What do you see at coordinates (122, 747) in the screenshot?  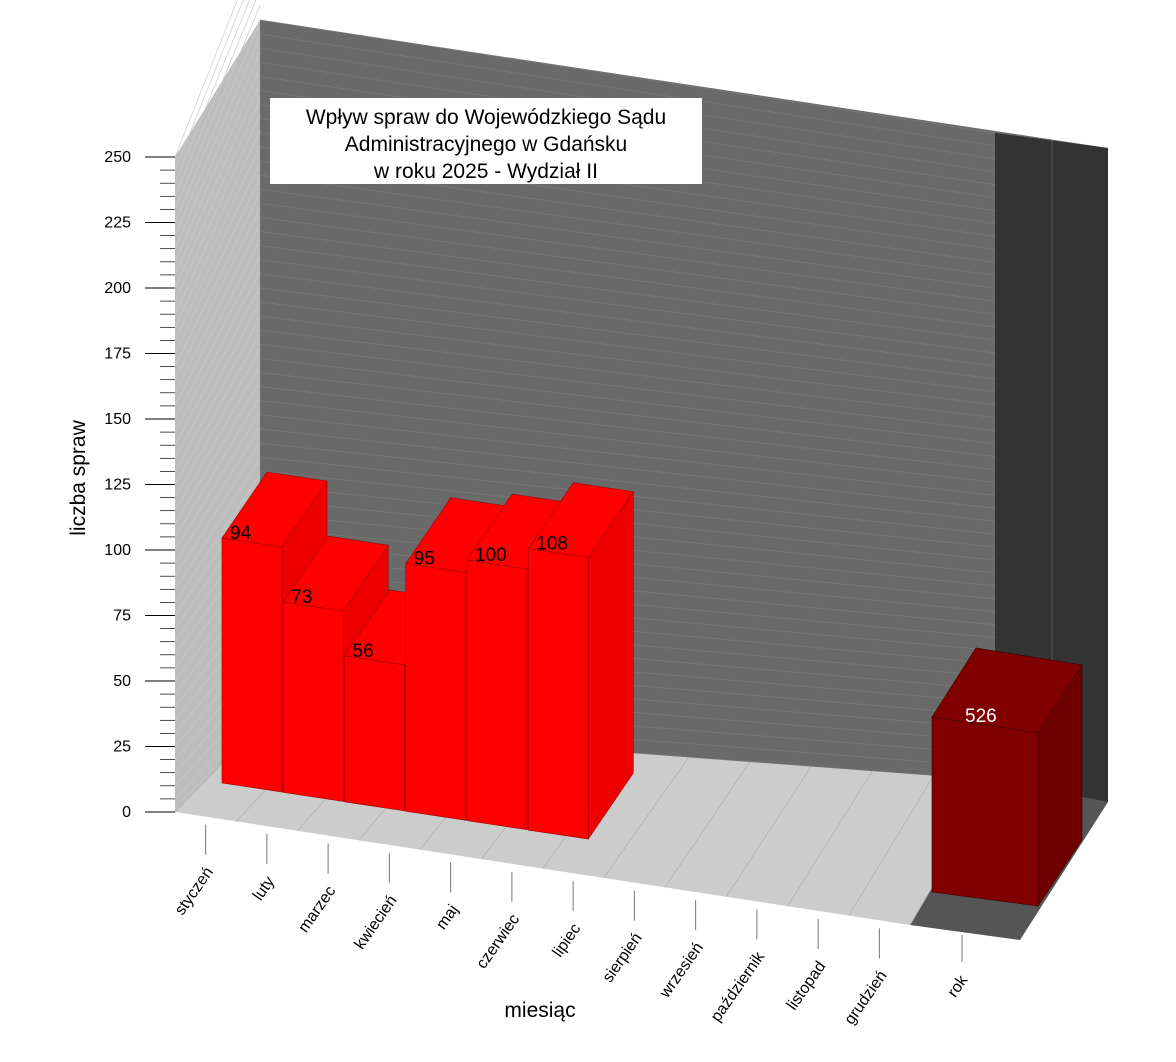 I see `y-tick-label: 25` at bounding box center [122, 747].